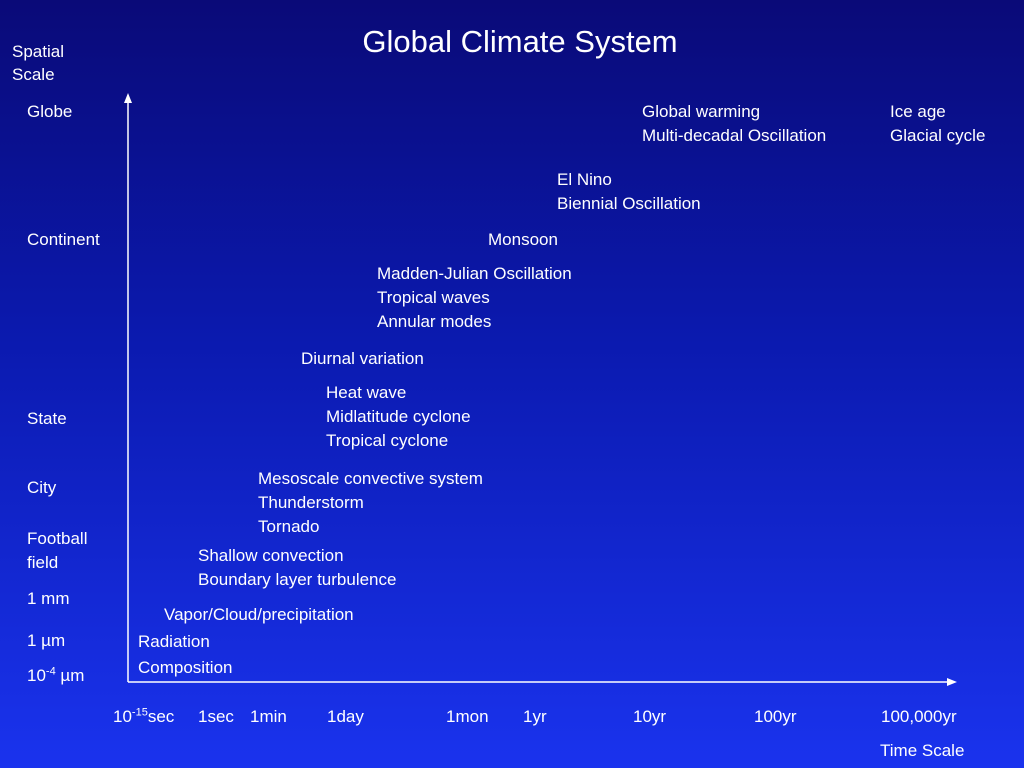 This screenshot has width=1024, height=768. What do you see at coordinates (918, 111) in the screenshot?
I see `phenomenon-line: Ice age` at bounding box center [918, 111].